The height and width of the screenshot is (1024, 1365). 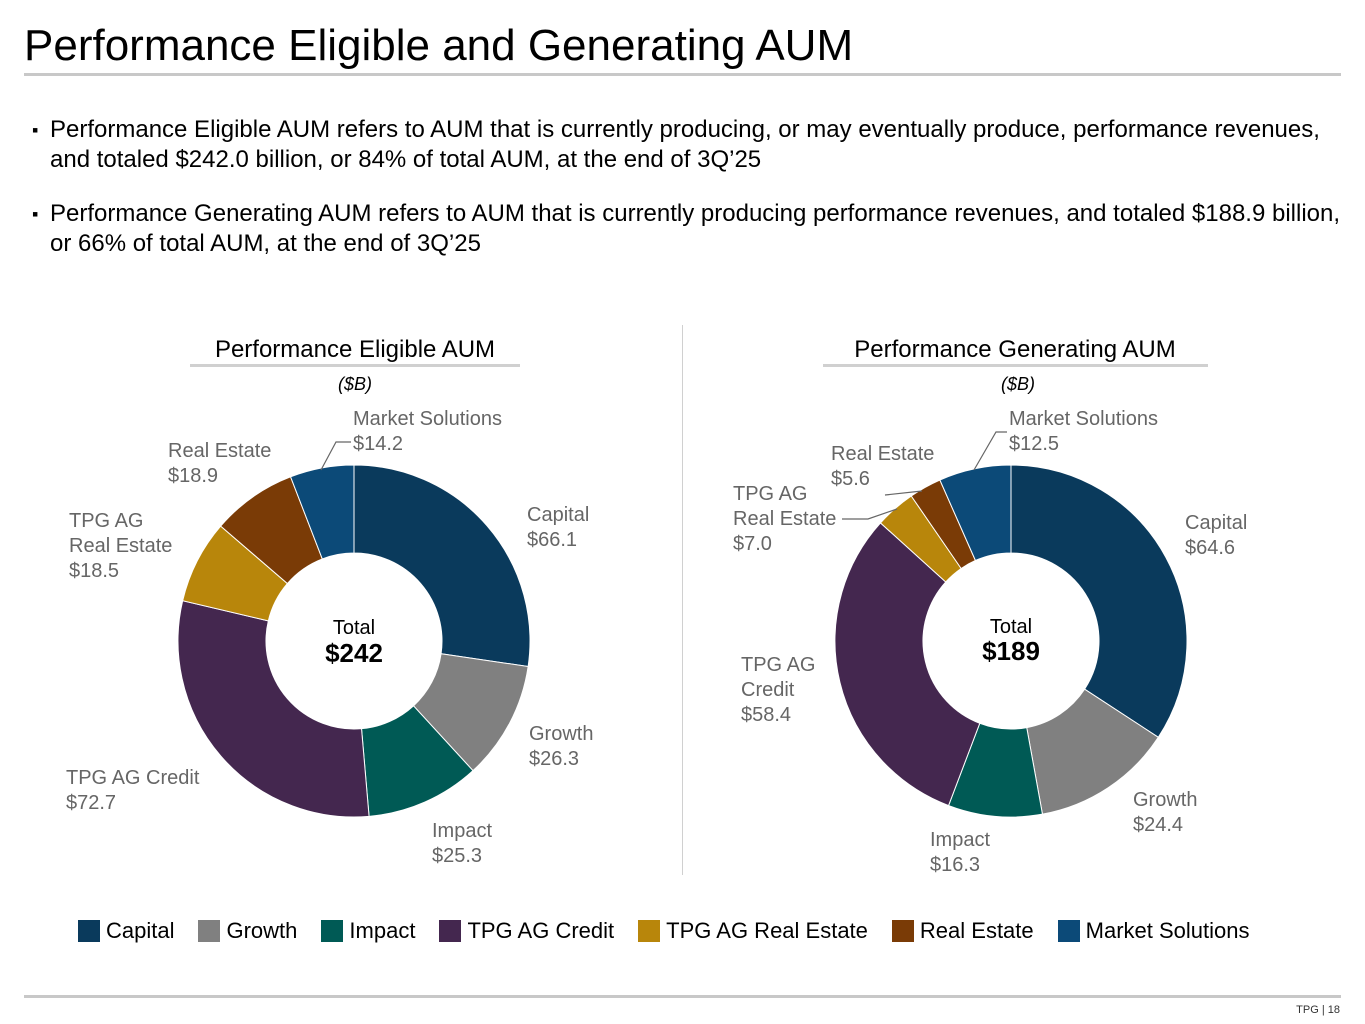 What do you see at coordinates (1011, 651) in the screenshot?
I see `center-total-value: $189` at bounding box center [1011, 651].